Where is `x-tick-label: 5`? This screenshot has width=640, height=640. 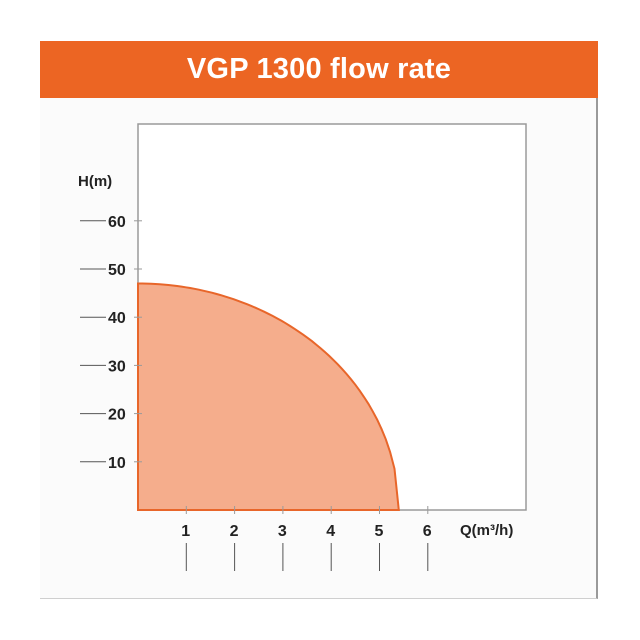
x-tick-label: 5 is located at coordinates (379, 531).